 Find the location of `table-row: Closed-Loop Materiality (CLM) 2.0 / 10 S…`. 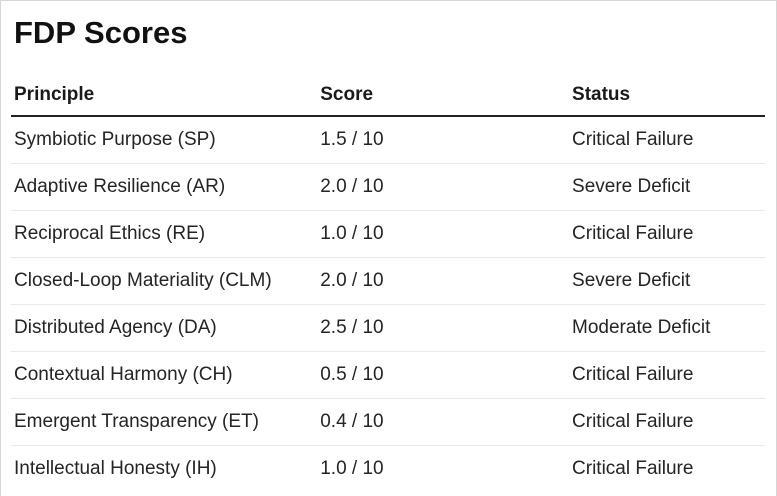

table-row: Closed-Loop Materiality (CLM) 2.0 / 10 S… is located at coordinates (388, 281).